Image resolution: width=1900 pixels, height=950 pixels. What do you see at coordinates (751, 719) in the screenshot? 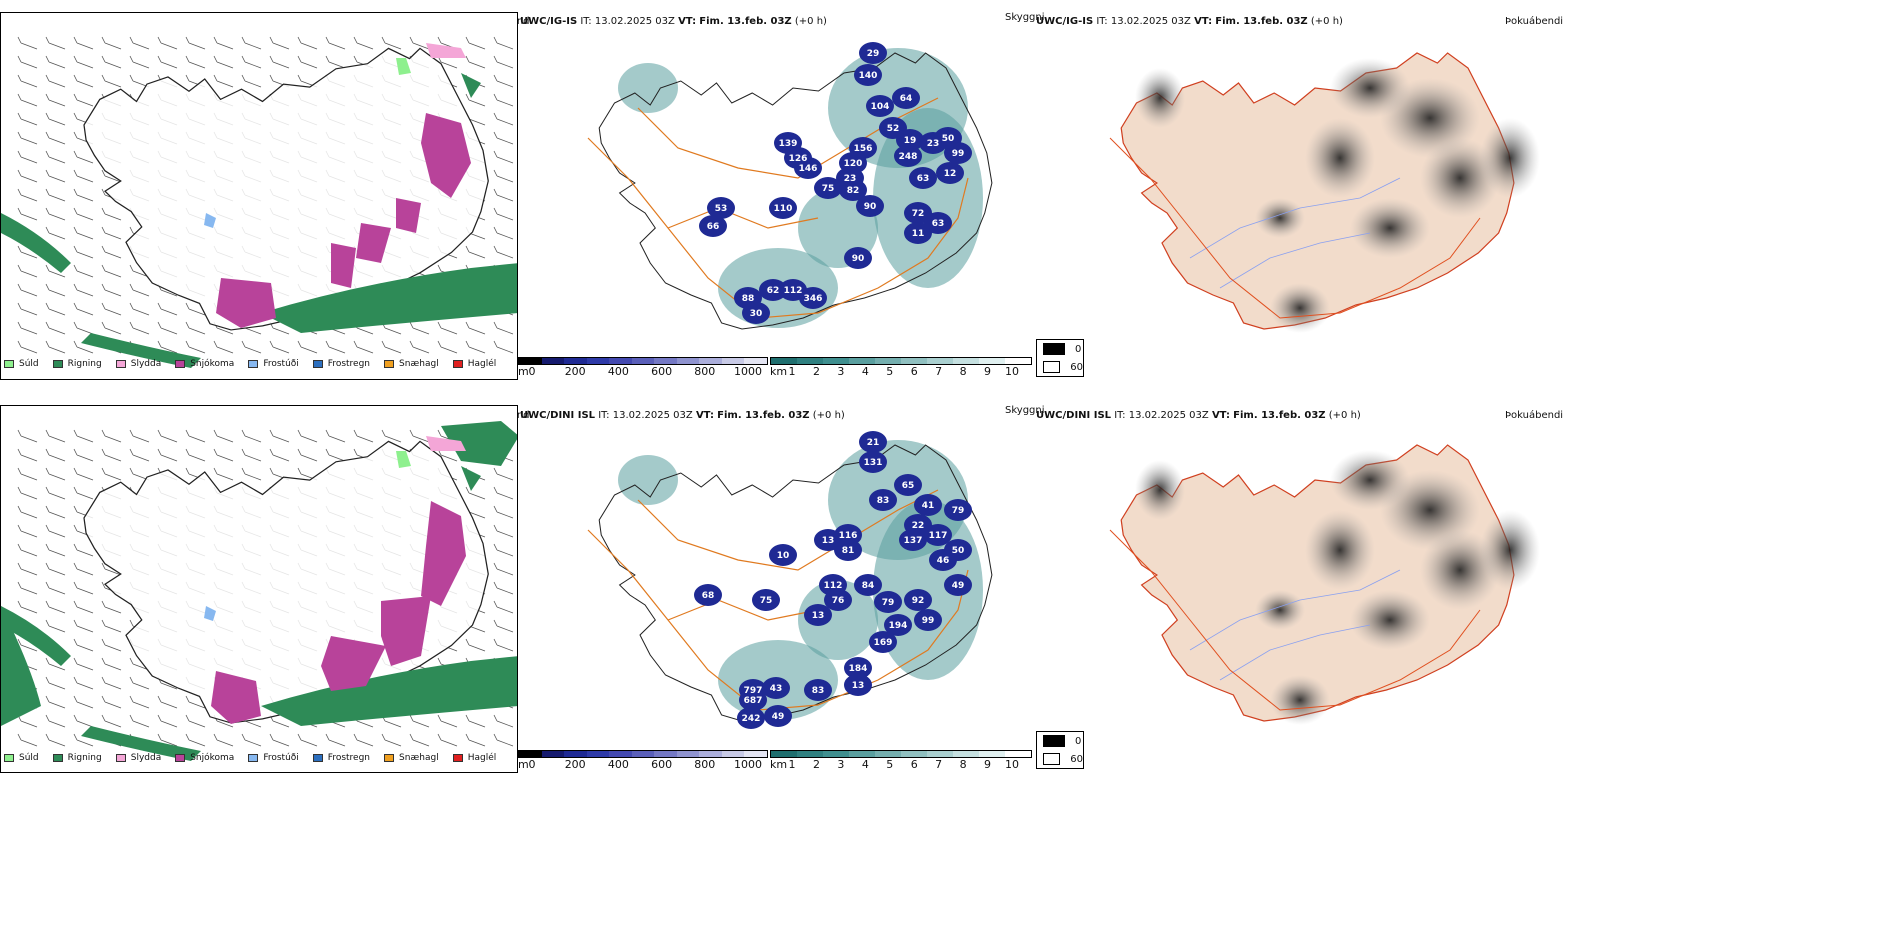
I see `visibility-value: 242` at bounding box center [751, 719].